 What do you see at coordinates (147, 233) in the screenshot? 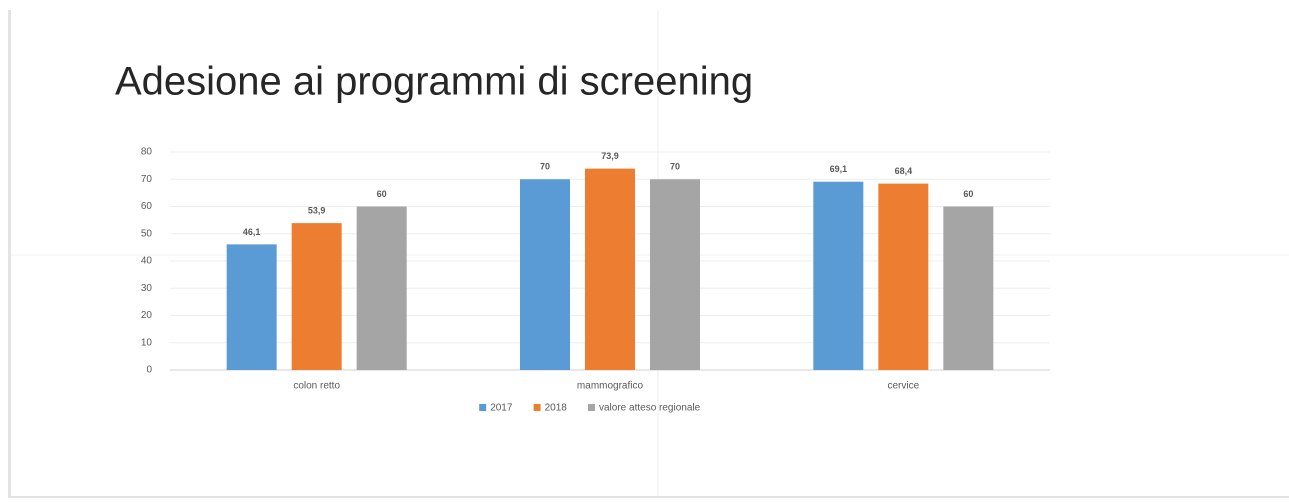
I see `y-tick-label: 50` at bounding box center [147, 233].